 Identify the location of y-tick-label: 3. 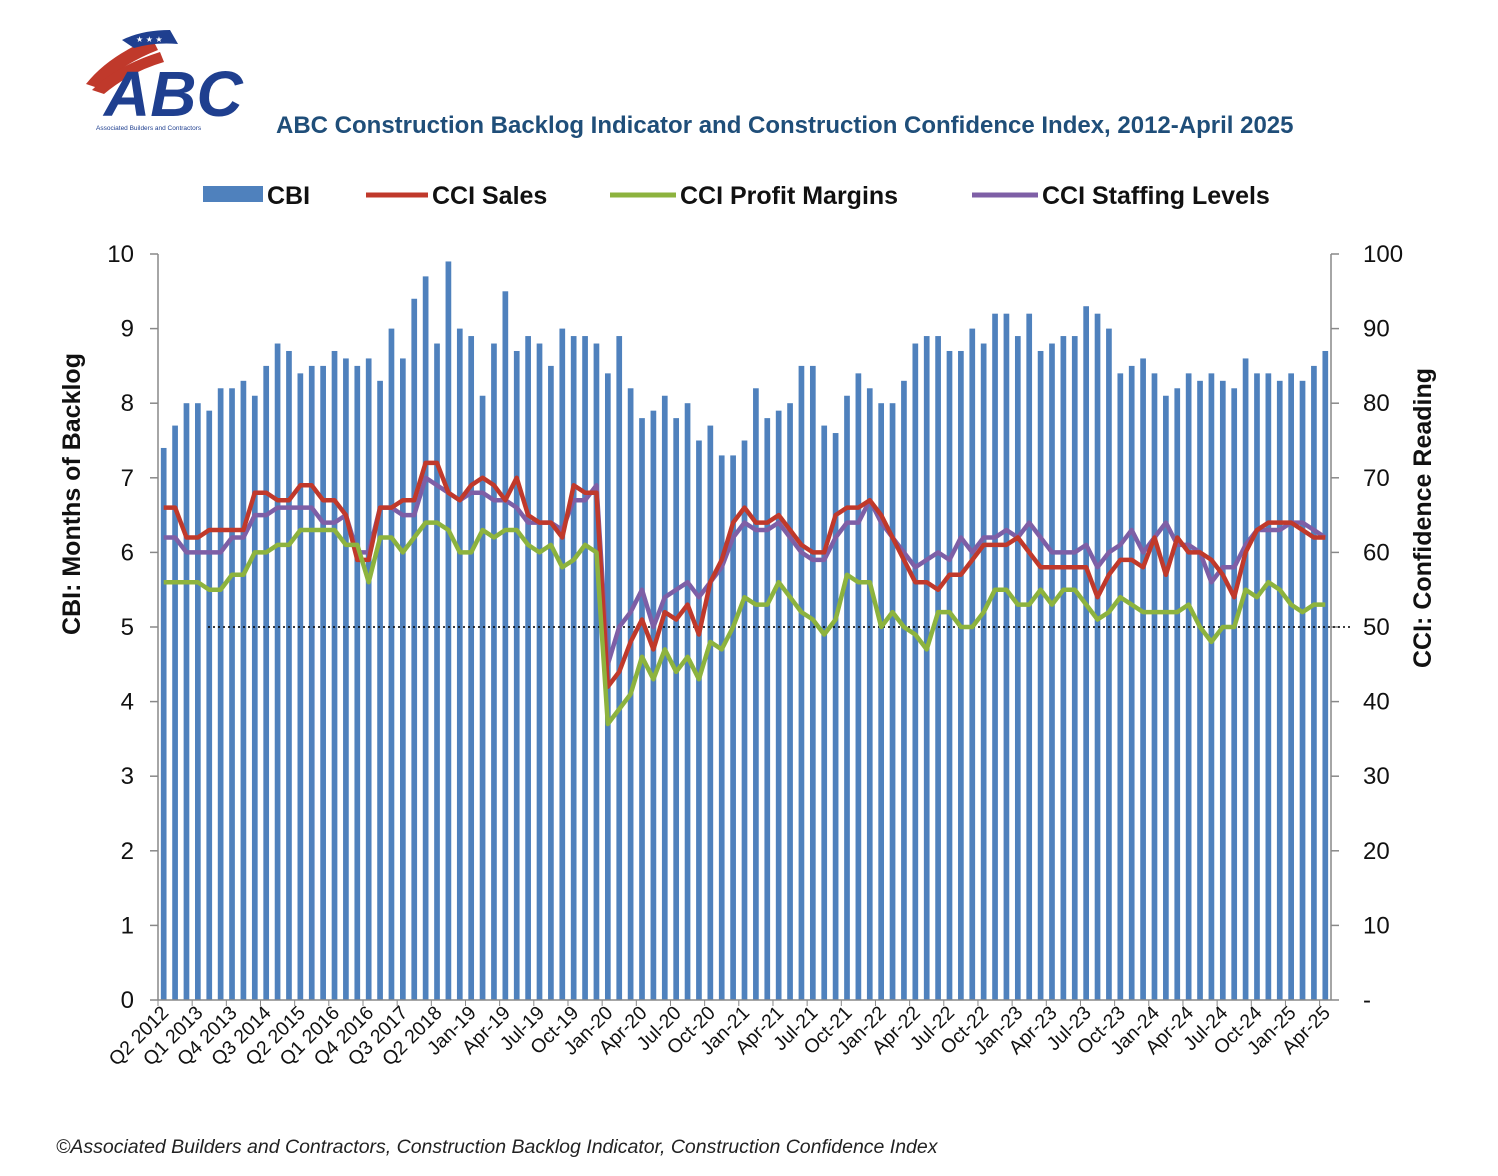
(127, 776).